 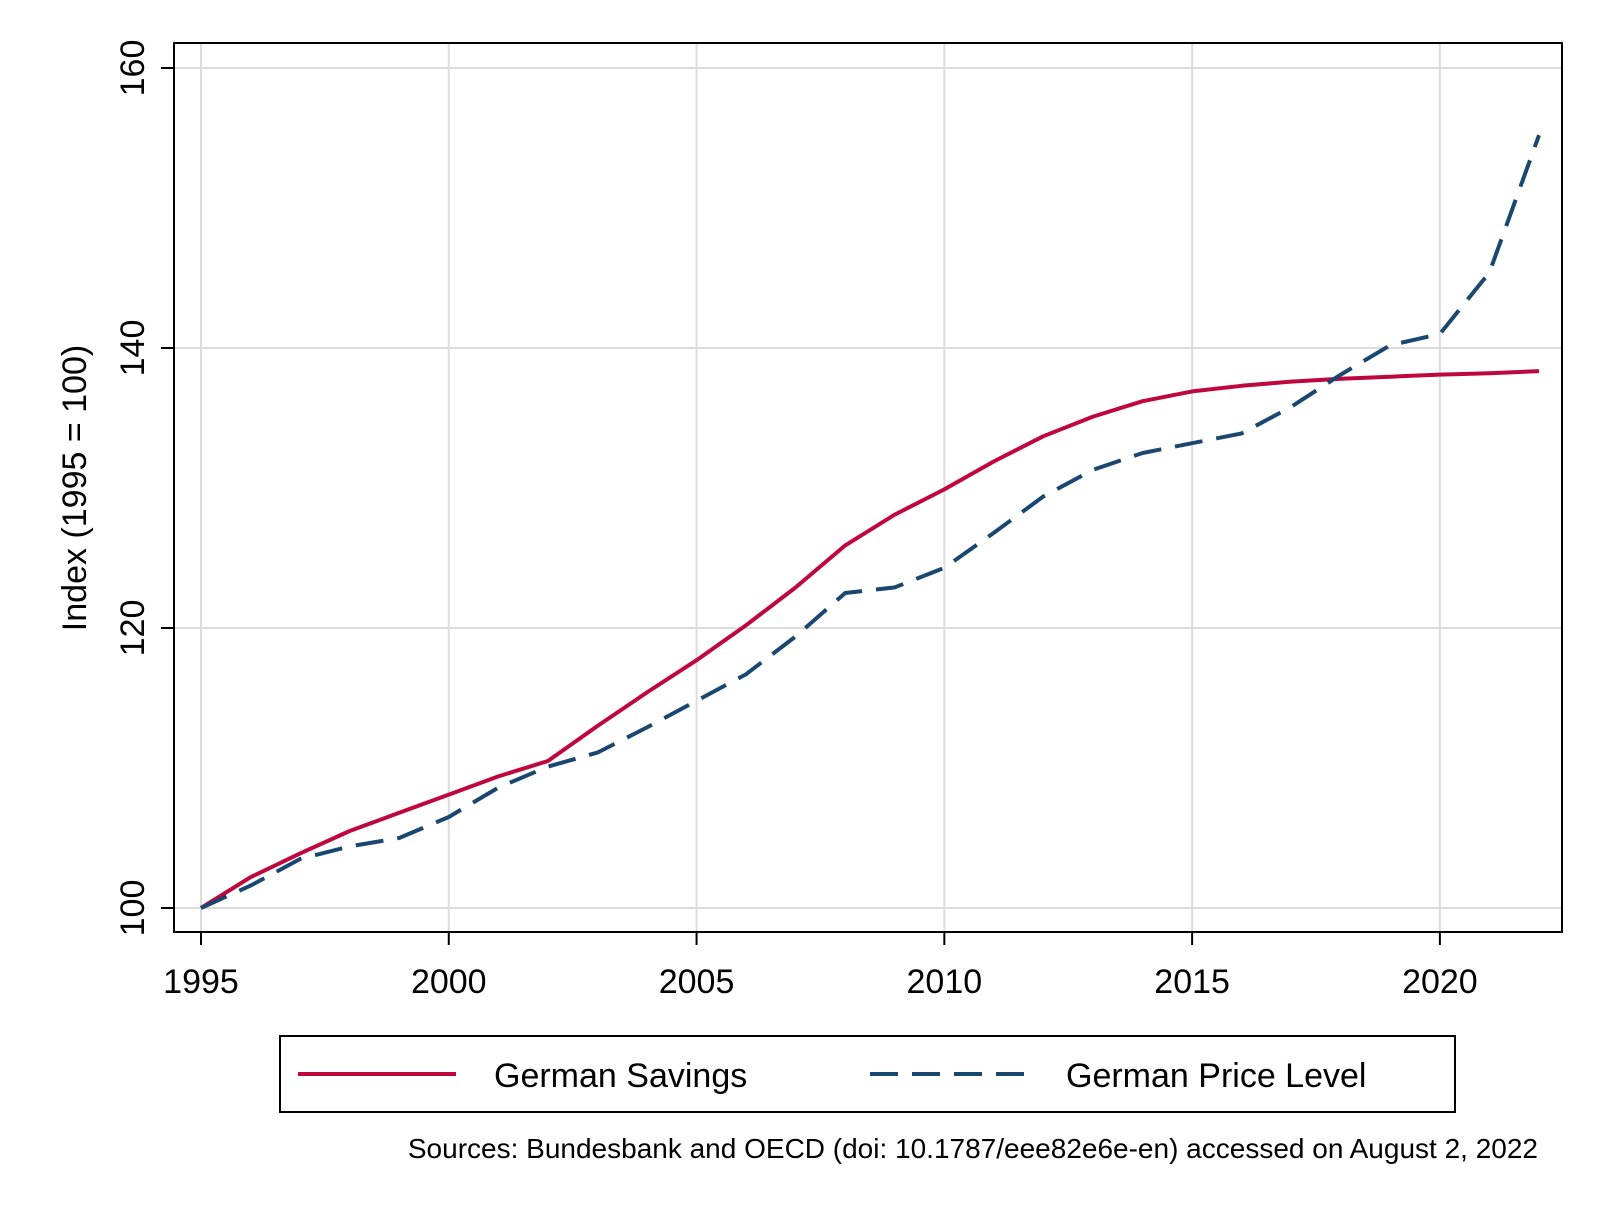 I want to click on y-tick-label: 140, so click(x=133, y=348).